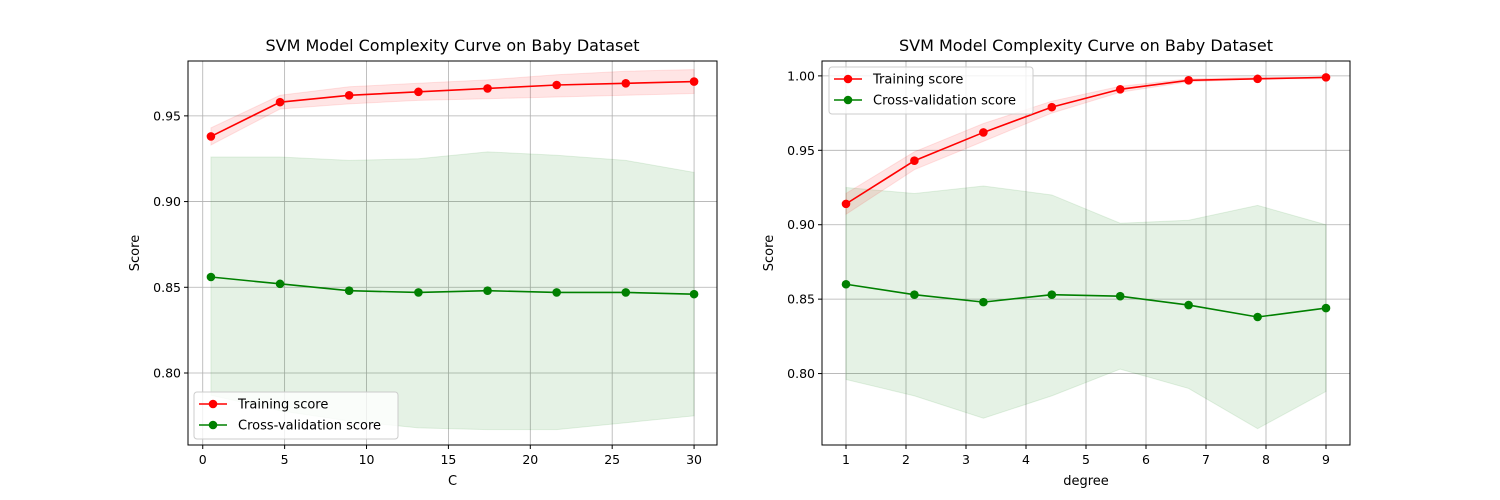 This screenshot has width=1500, height=500. Describe the element at coordinates (203, 459) in the screenshot. I see `x-tick-label: 0` at that location.